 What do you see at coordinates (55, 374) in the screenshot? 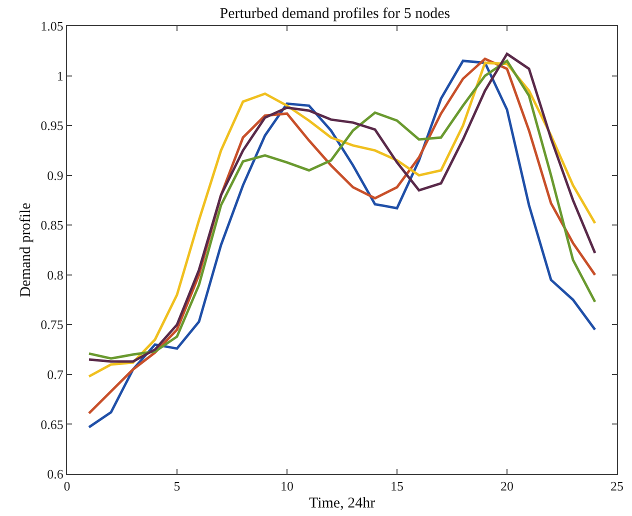
I see `y-tick-label: 0.7` at bounding box center [55, 374].